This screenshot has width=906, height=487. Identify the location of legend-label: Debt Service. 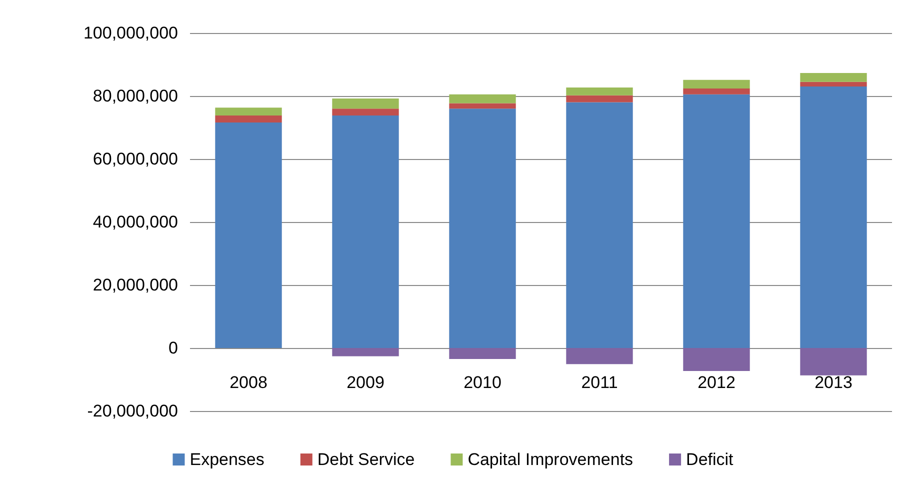
(366, 459).